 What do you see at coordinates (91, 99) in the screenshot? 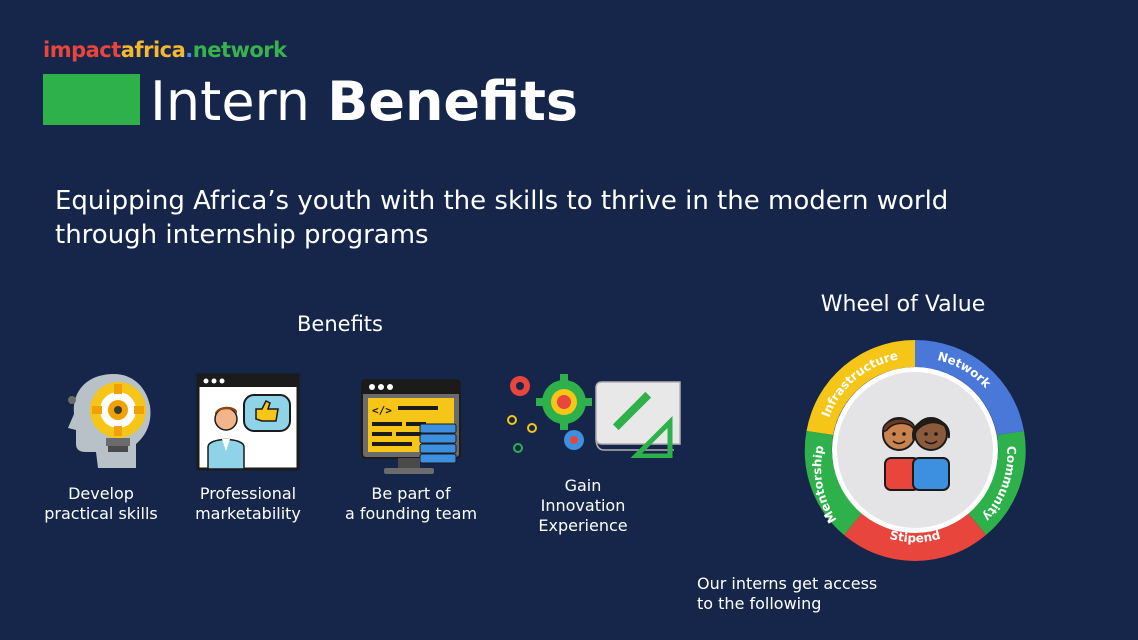
I see `title-accent-block` at bounding box center [91, 99].